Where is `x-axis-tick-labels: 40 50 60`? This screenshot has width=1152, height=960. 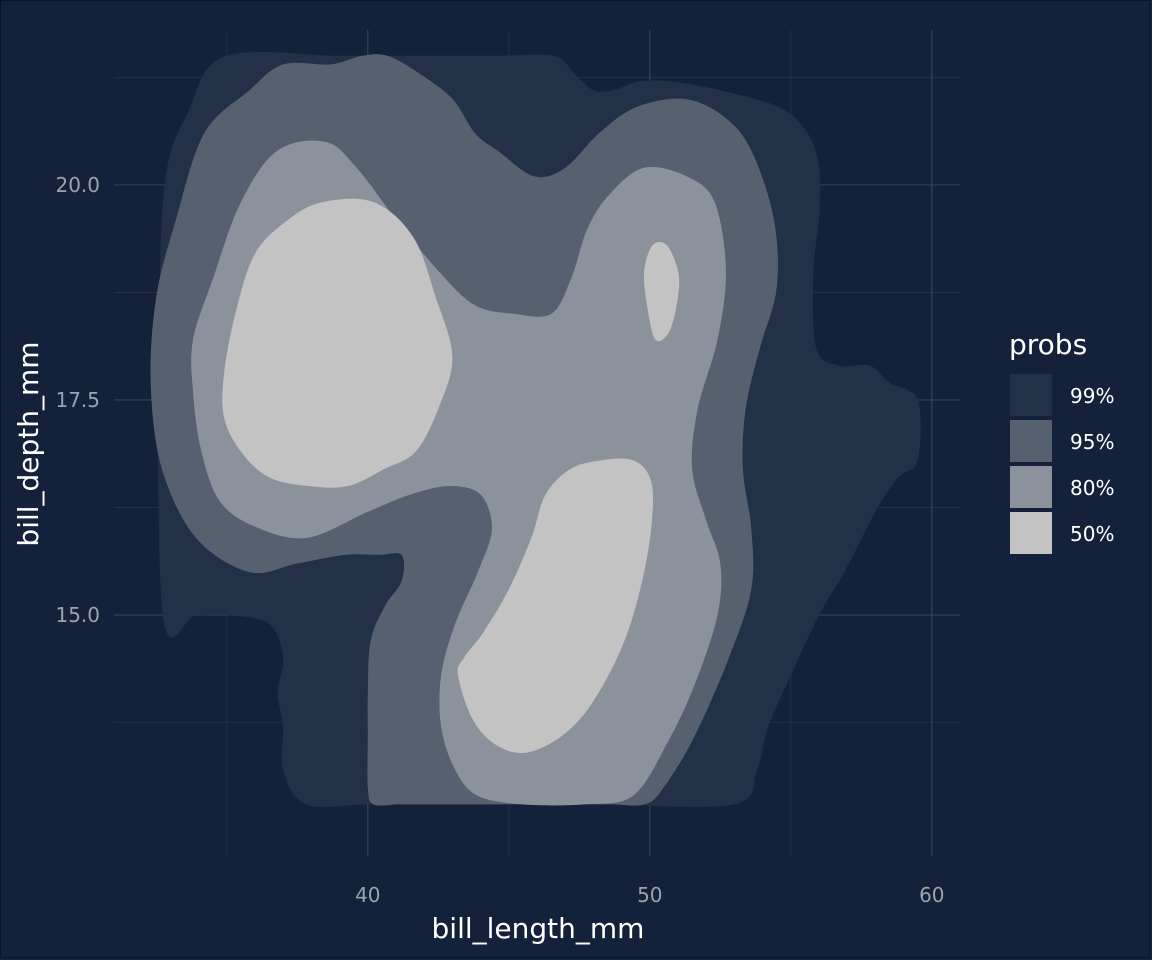
x-axis-tick-labels: 40 50 60 is located at coordinates (649, 895).